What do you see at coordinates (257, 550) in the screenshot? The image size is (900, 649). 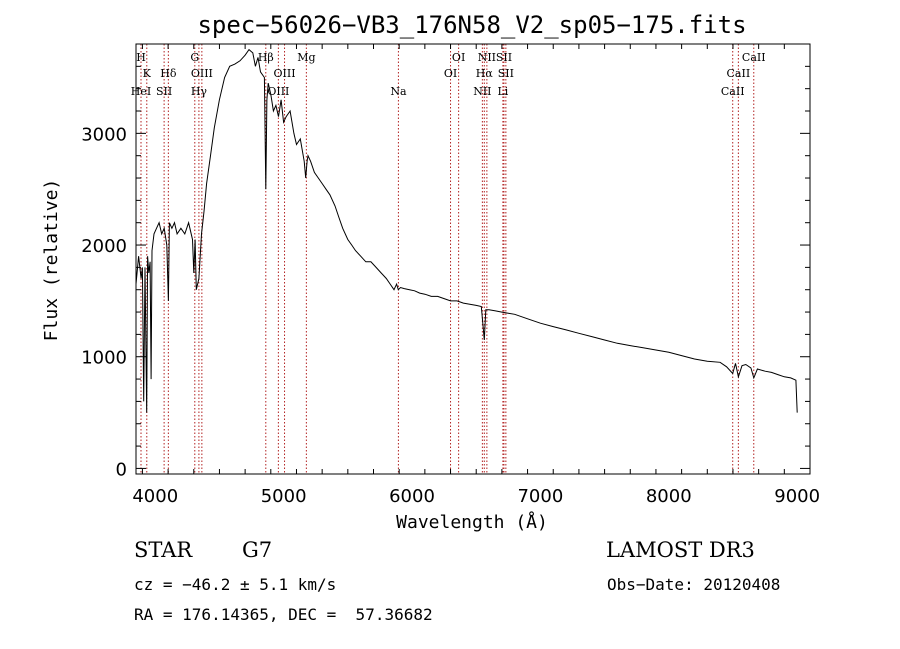 I see `subclass-label: G7` at bounding box center [257, 550].